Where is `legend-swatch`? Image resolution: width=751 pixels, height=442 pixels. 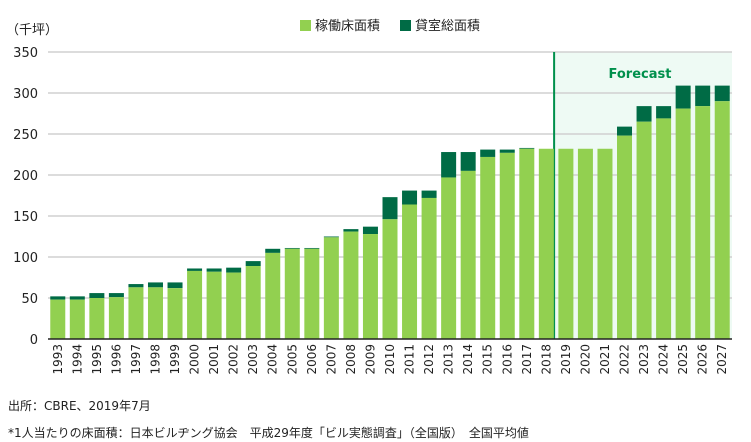
legend-swatch is located at coordinates (305, 25).